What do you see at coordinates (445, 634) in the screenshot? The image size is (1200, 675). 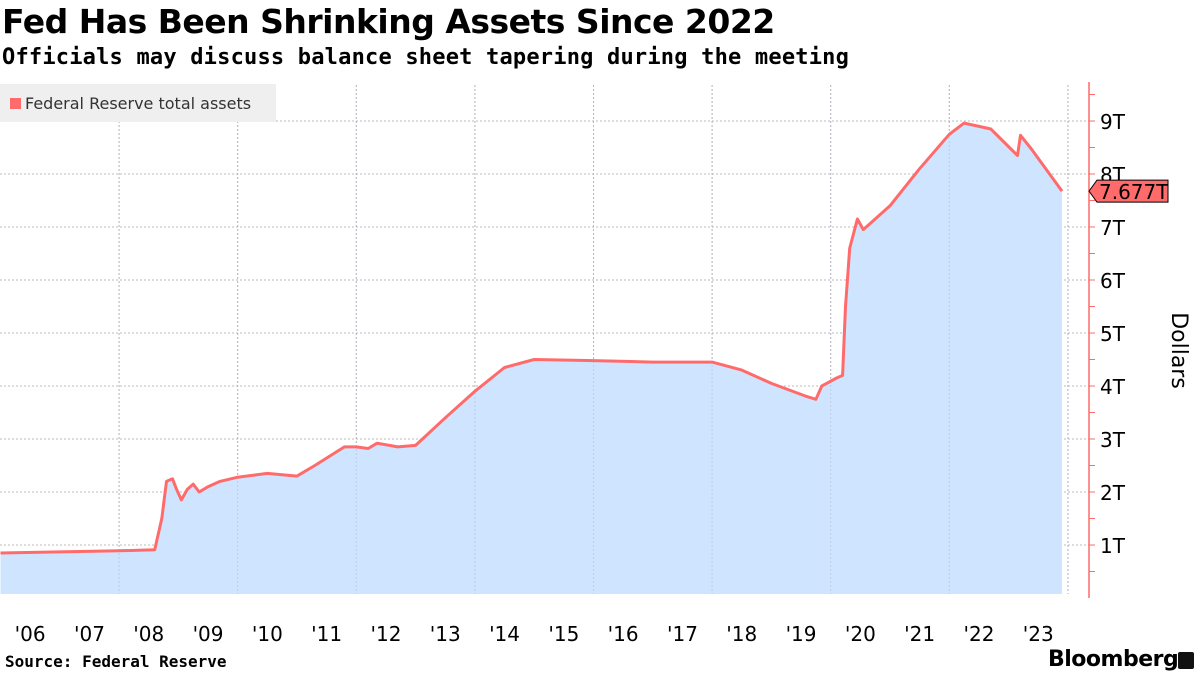 I see `x-tick-label: '13` at bounding box center [445, 634].